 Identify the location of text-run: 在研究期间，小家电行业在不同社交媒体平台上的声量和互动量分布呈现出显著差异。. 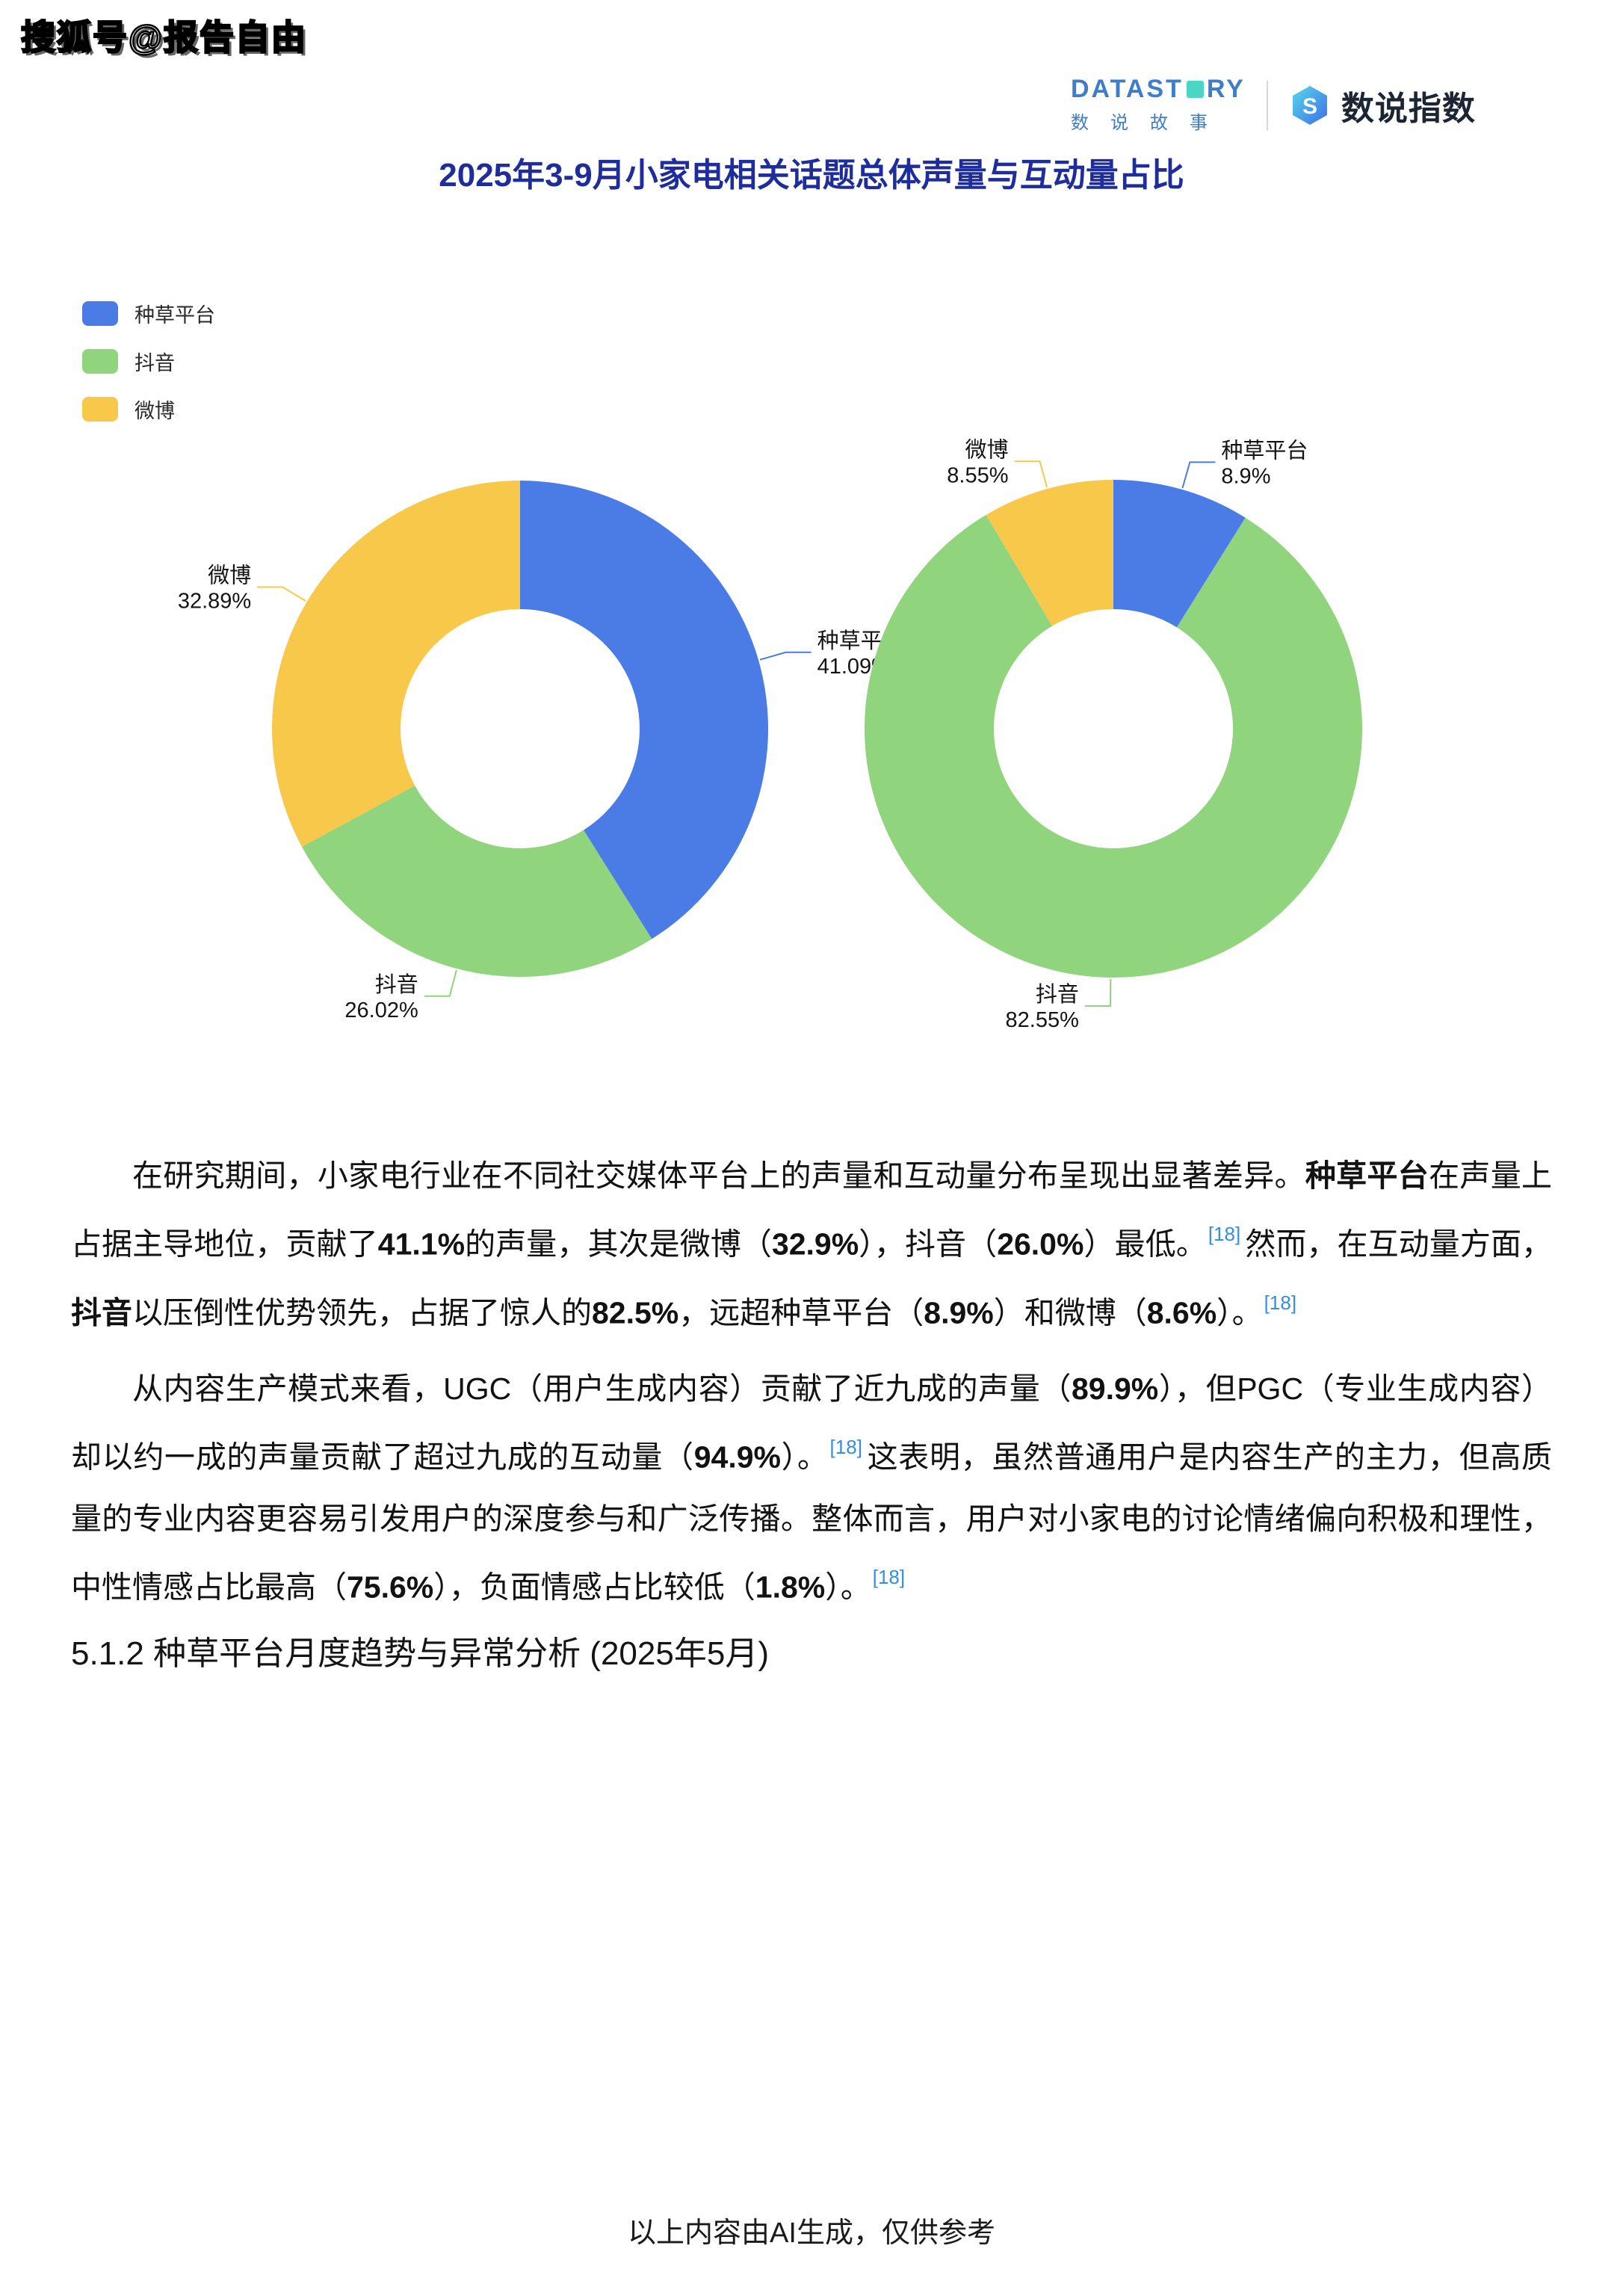
(718, 1175).